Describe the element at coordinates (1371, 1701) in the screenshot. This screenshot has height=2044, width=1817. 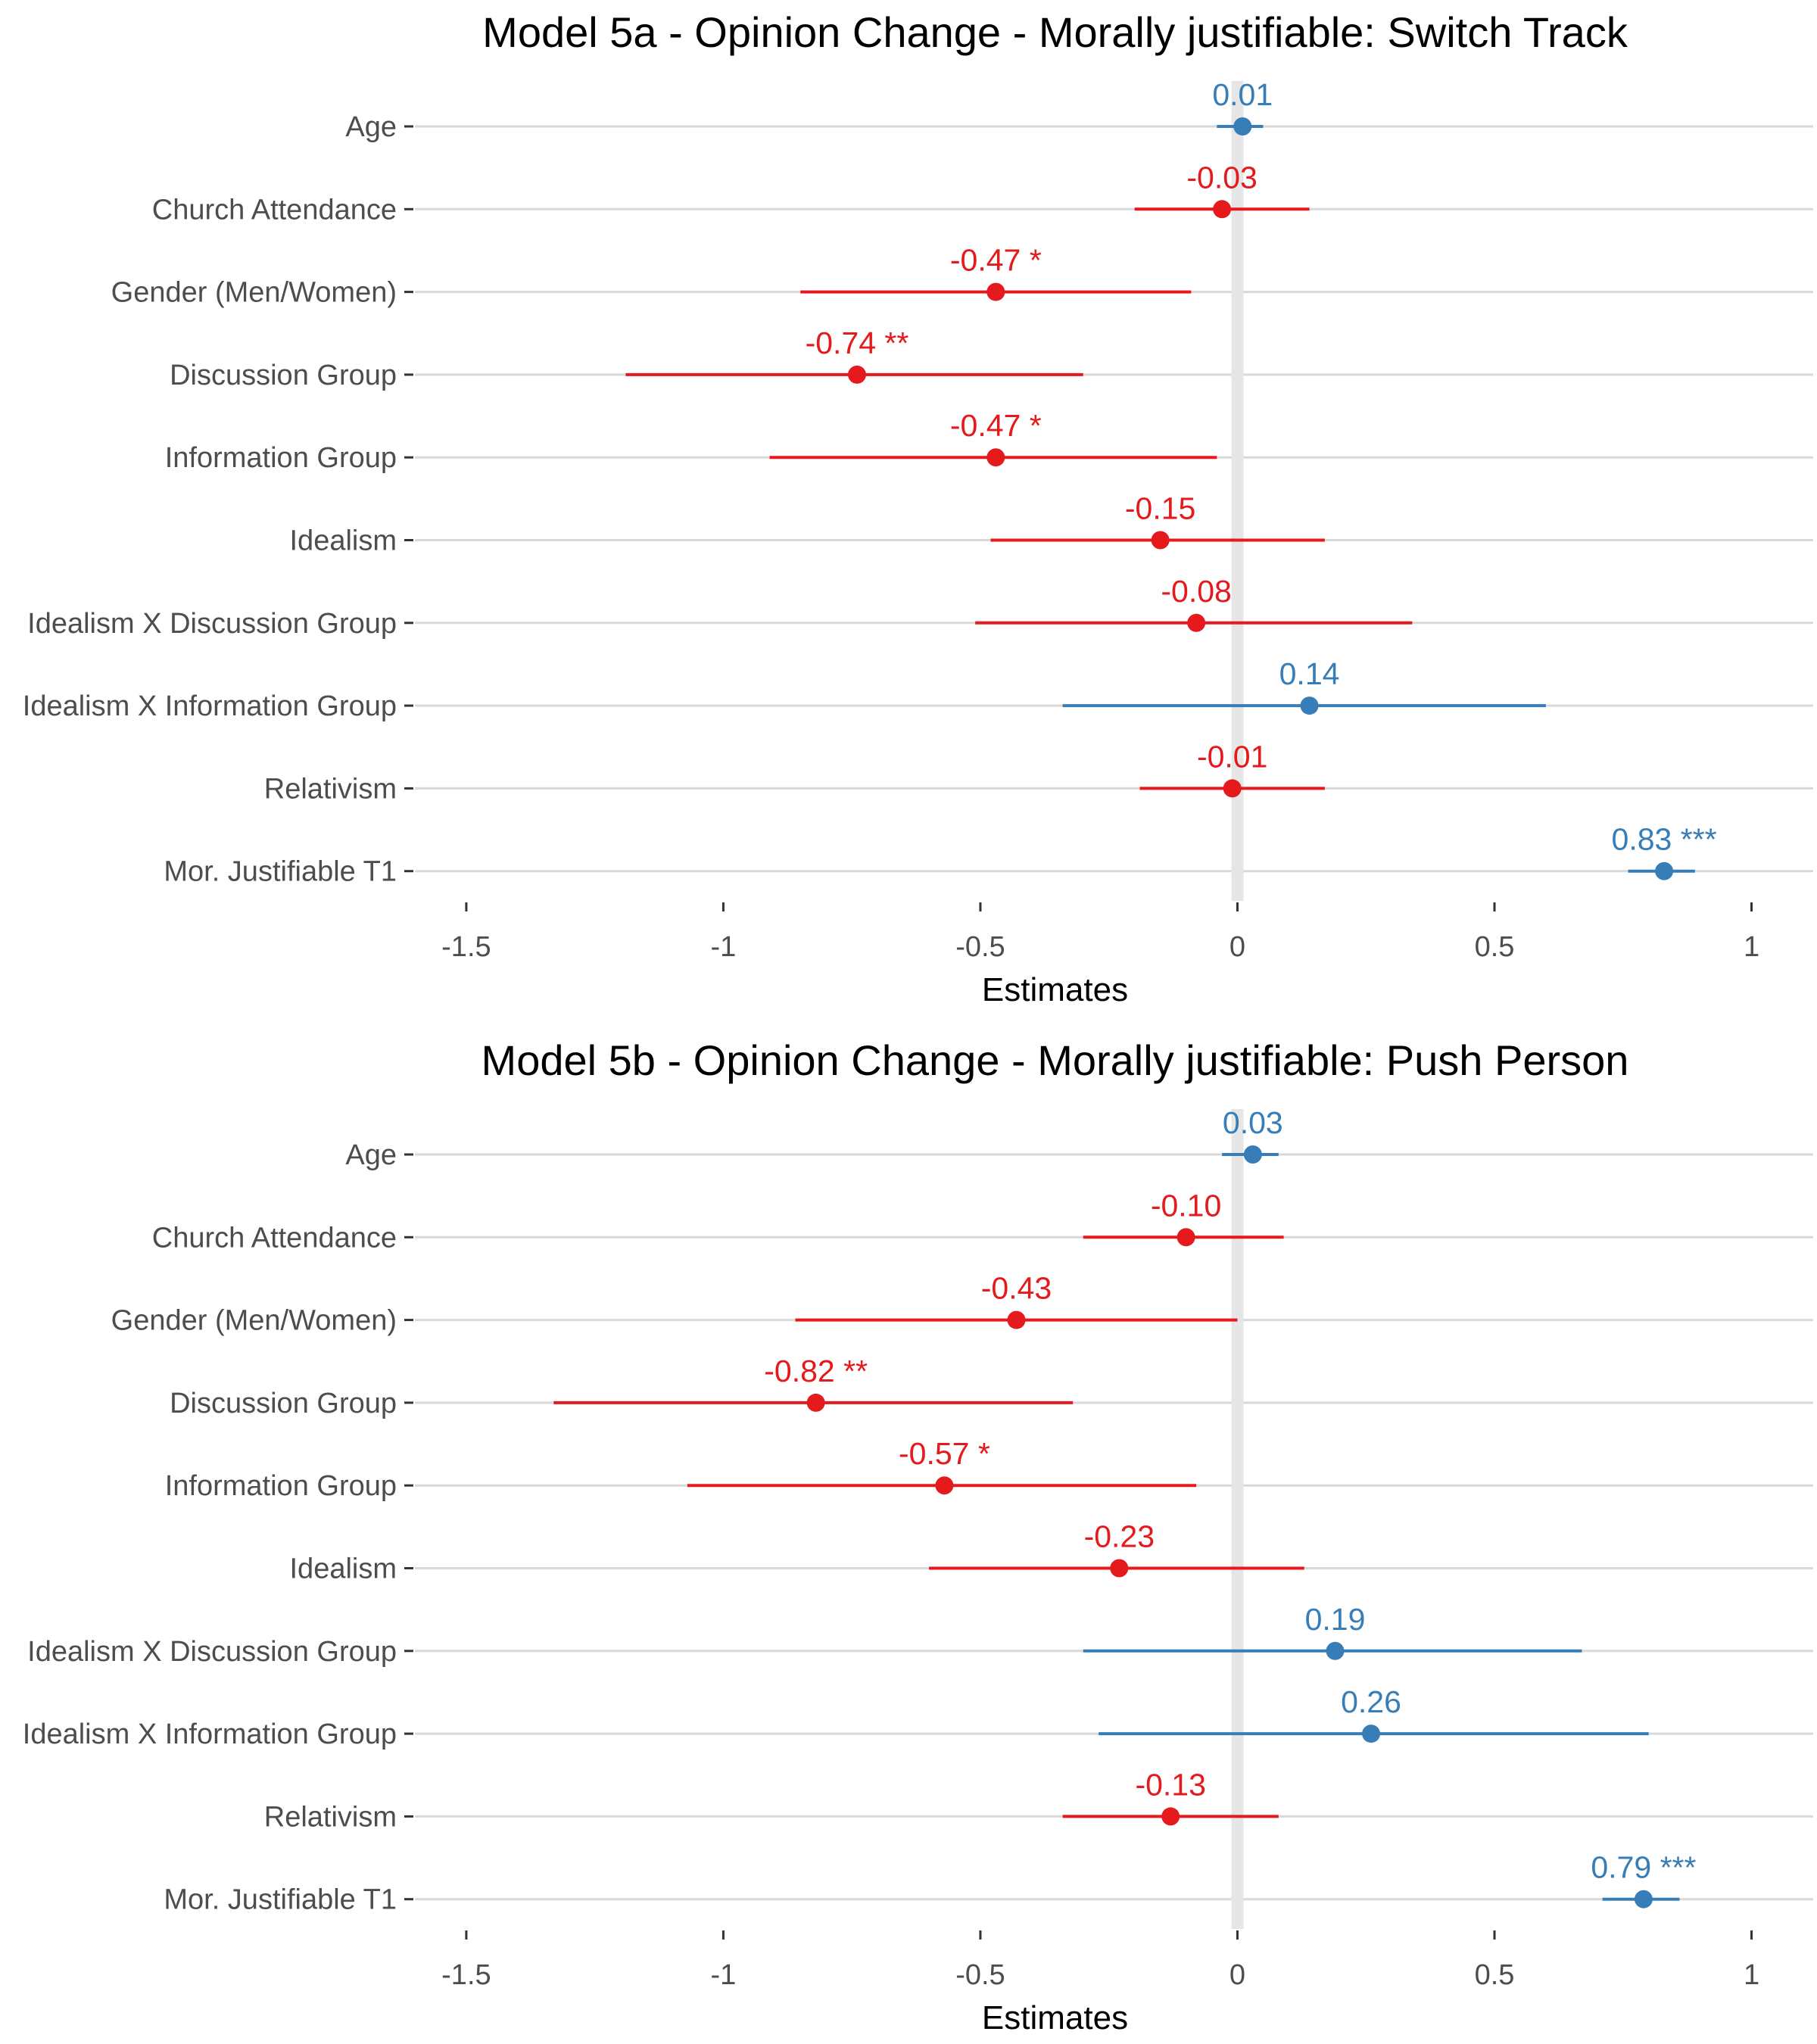
I see `value-label: 0.26` at that location.